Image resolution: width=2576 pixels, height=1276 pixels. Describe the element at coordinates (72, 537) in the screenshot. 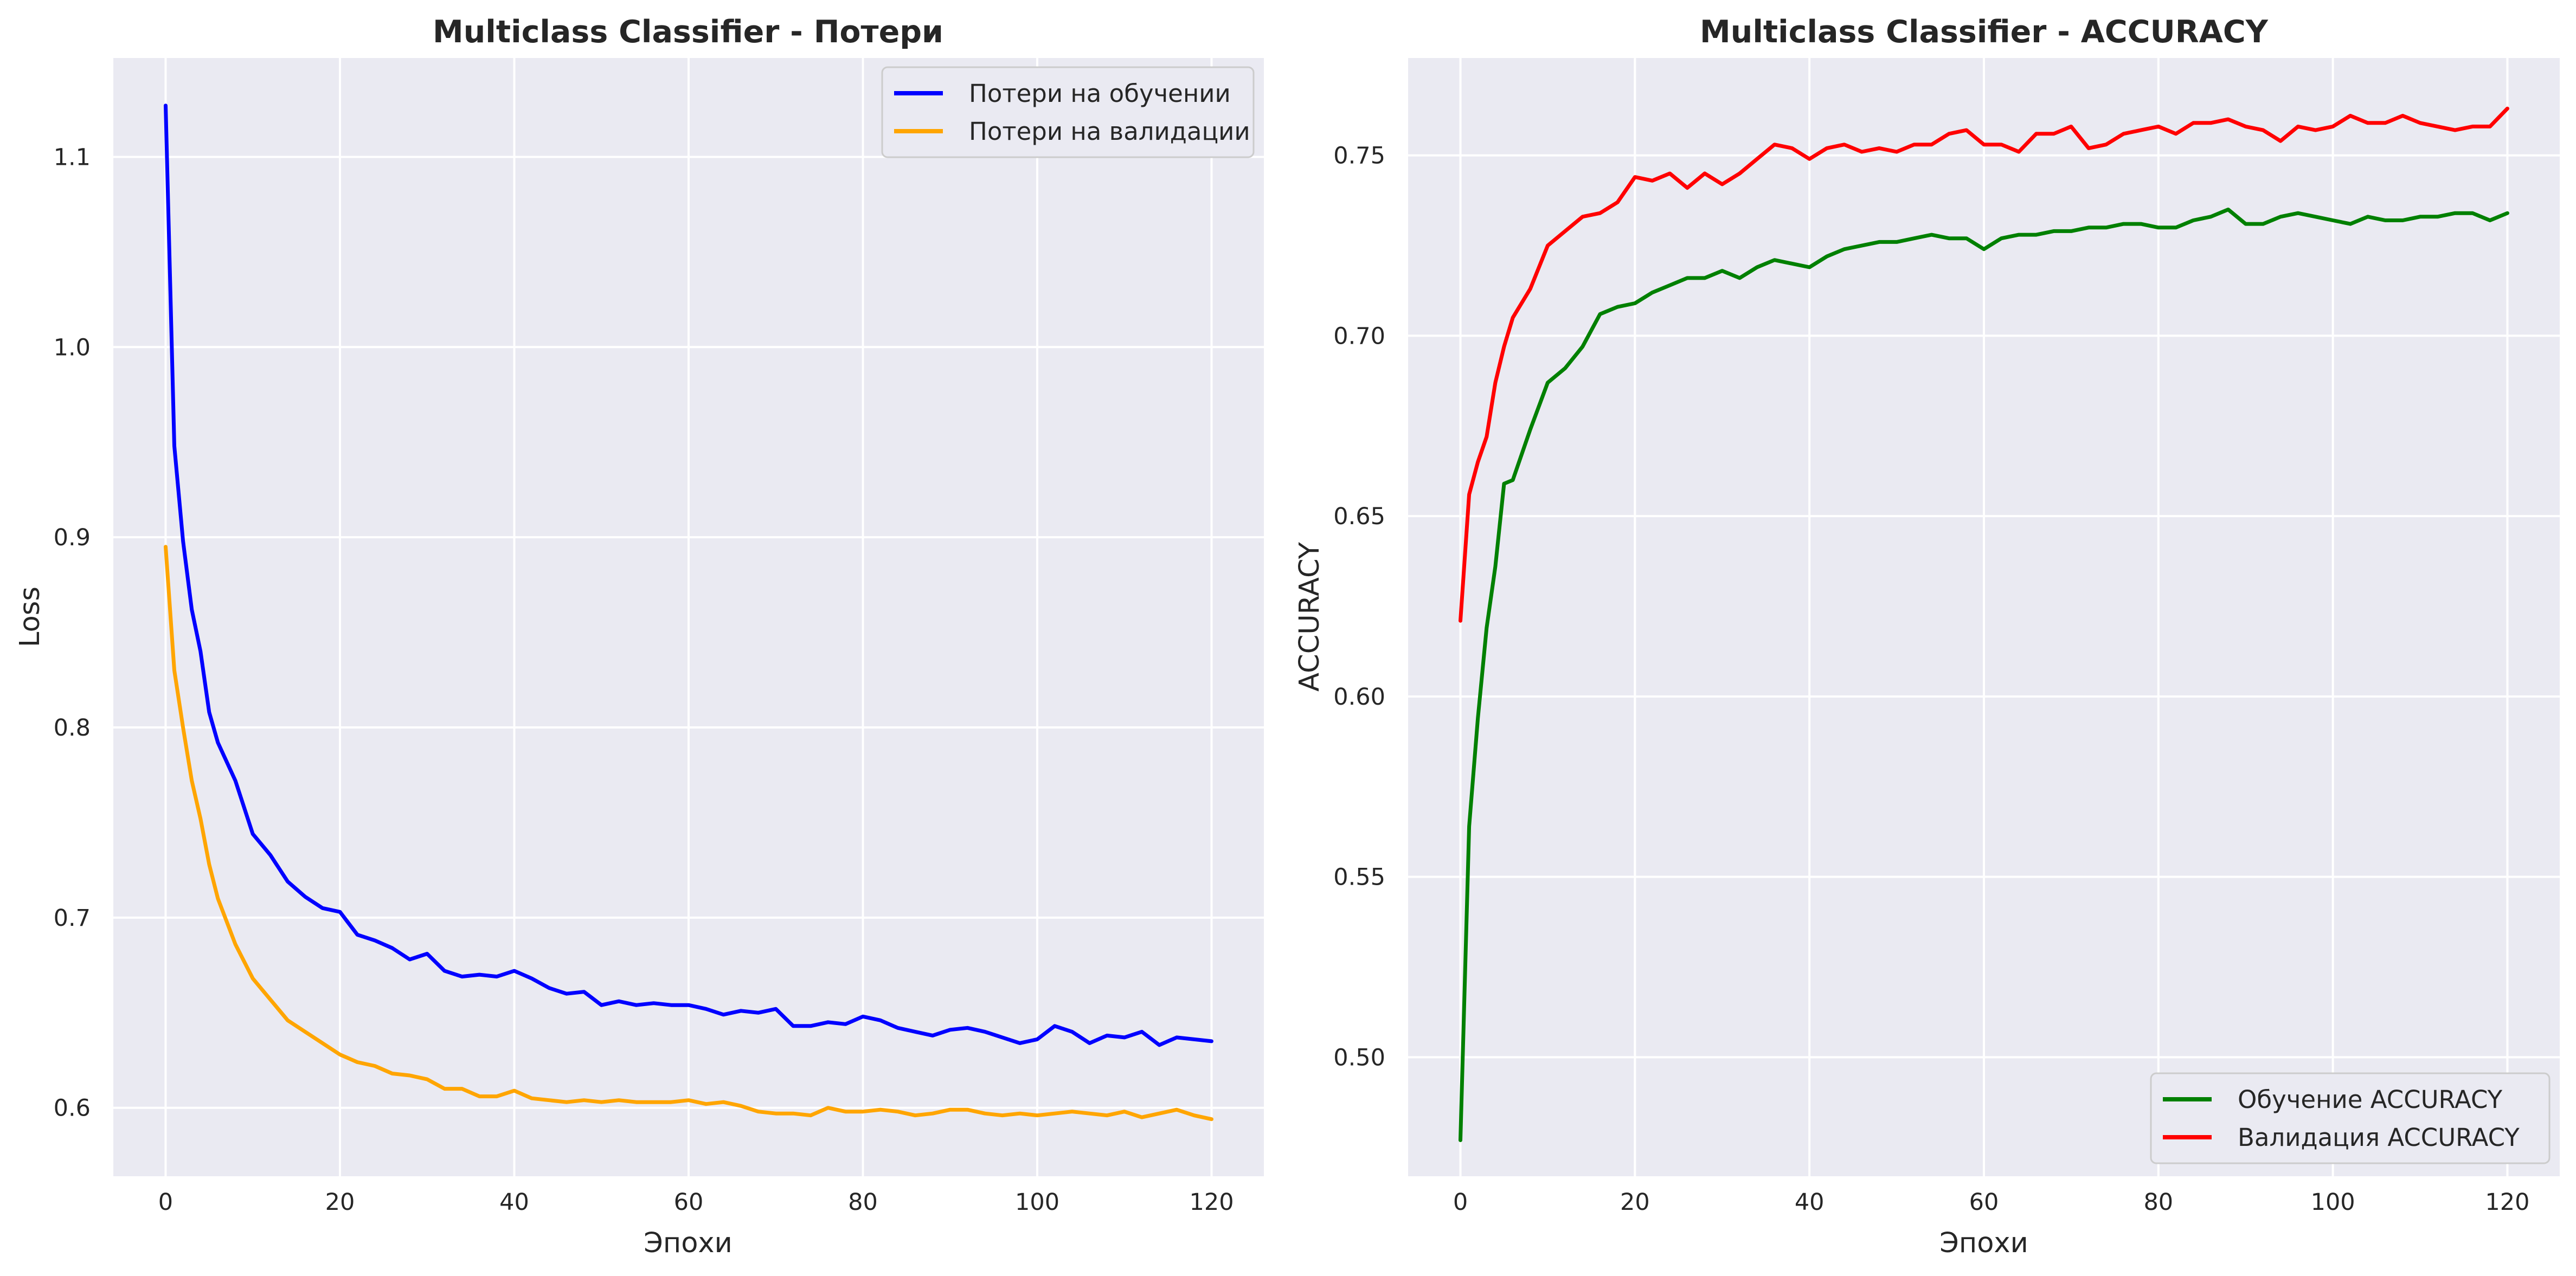

I see `loss-y-tick-label: 0.9` at that location.